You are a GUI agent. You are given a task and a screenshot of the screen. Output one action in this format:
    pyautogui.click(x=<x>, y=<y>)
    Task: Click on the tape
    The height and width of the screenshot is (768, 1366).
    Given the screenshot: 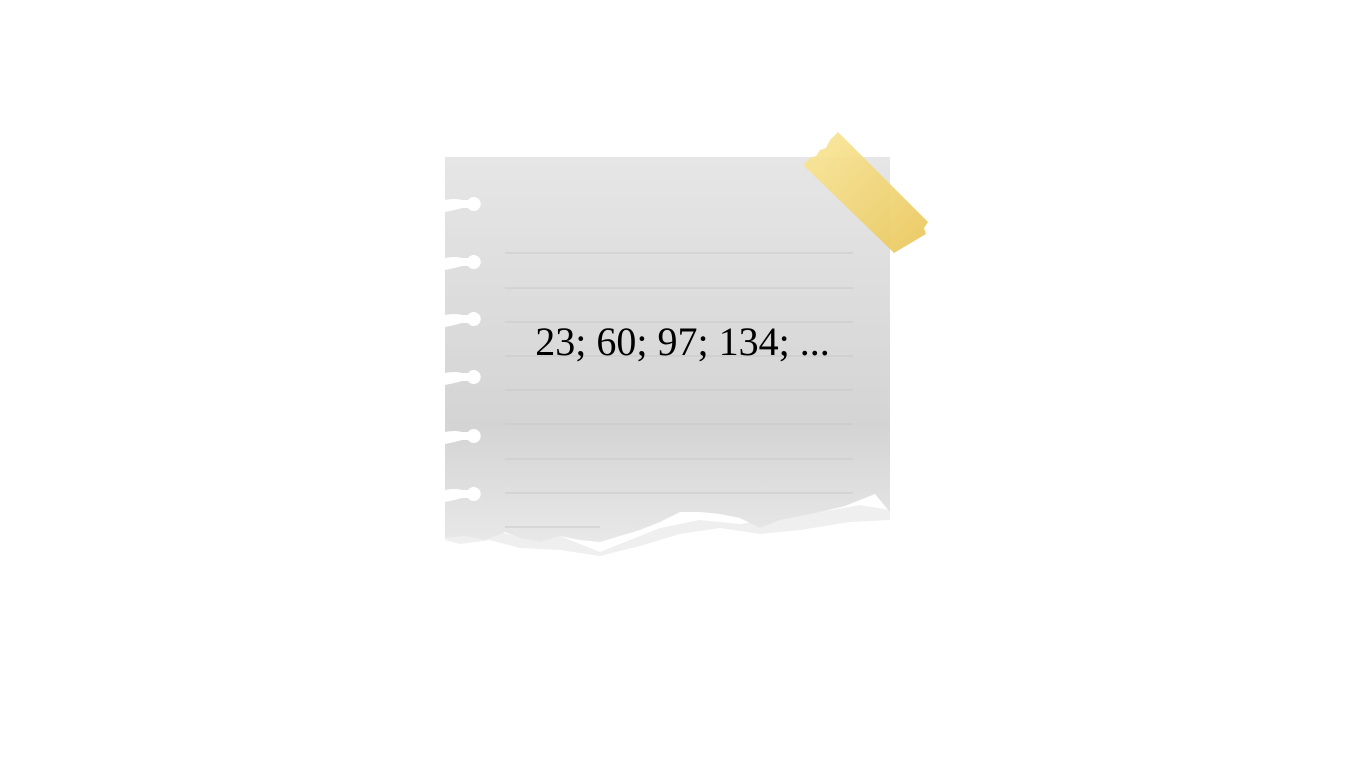 What is the action you would take?
    pyautogui.click(x=865, y=192)
    